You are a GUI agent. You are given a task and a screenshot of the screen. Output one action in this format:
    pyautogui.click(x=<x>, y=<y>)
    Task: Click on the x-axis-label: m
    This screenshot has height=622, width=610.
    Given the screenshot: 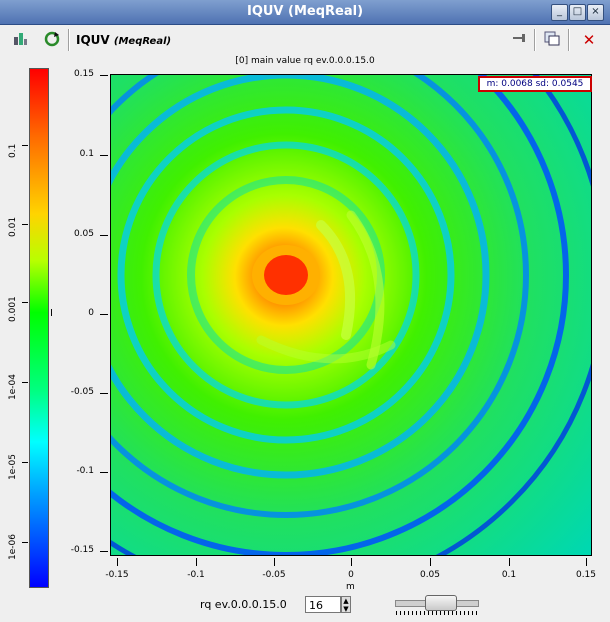 What is the action you would take?
    pyautogui.click(x=350, y=587)
    